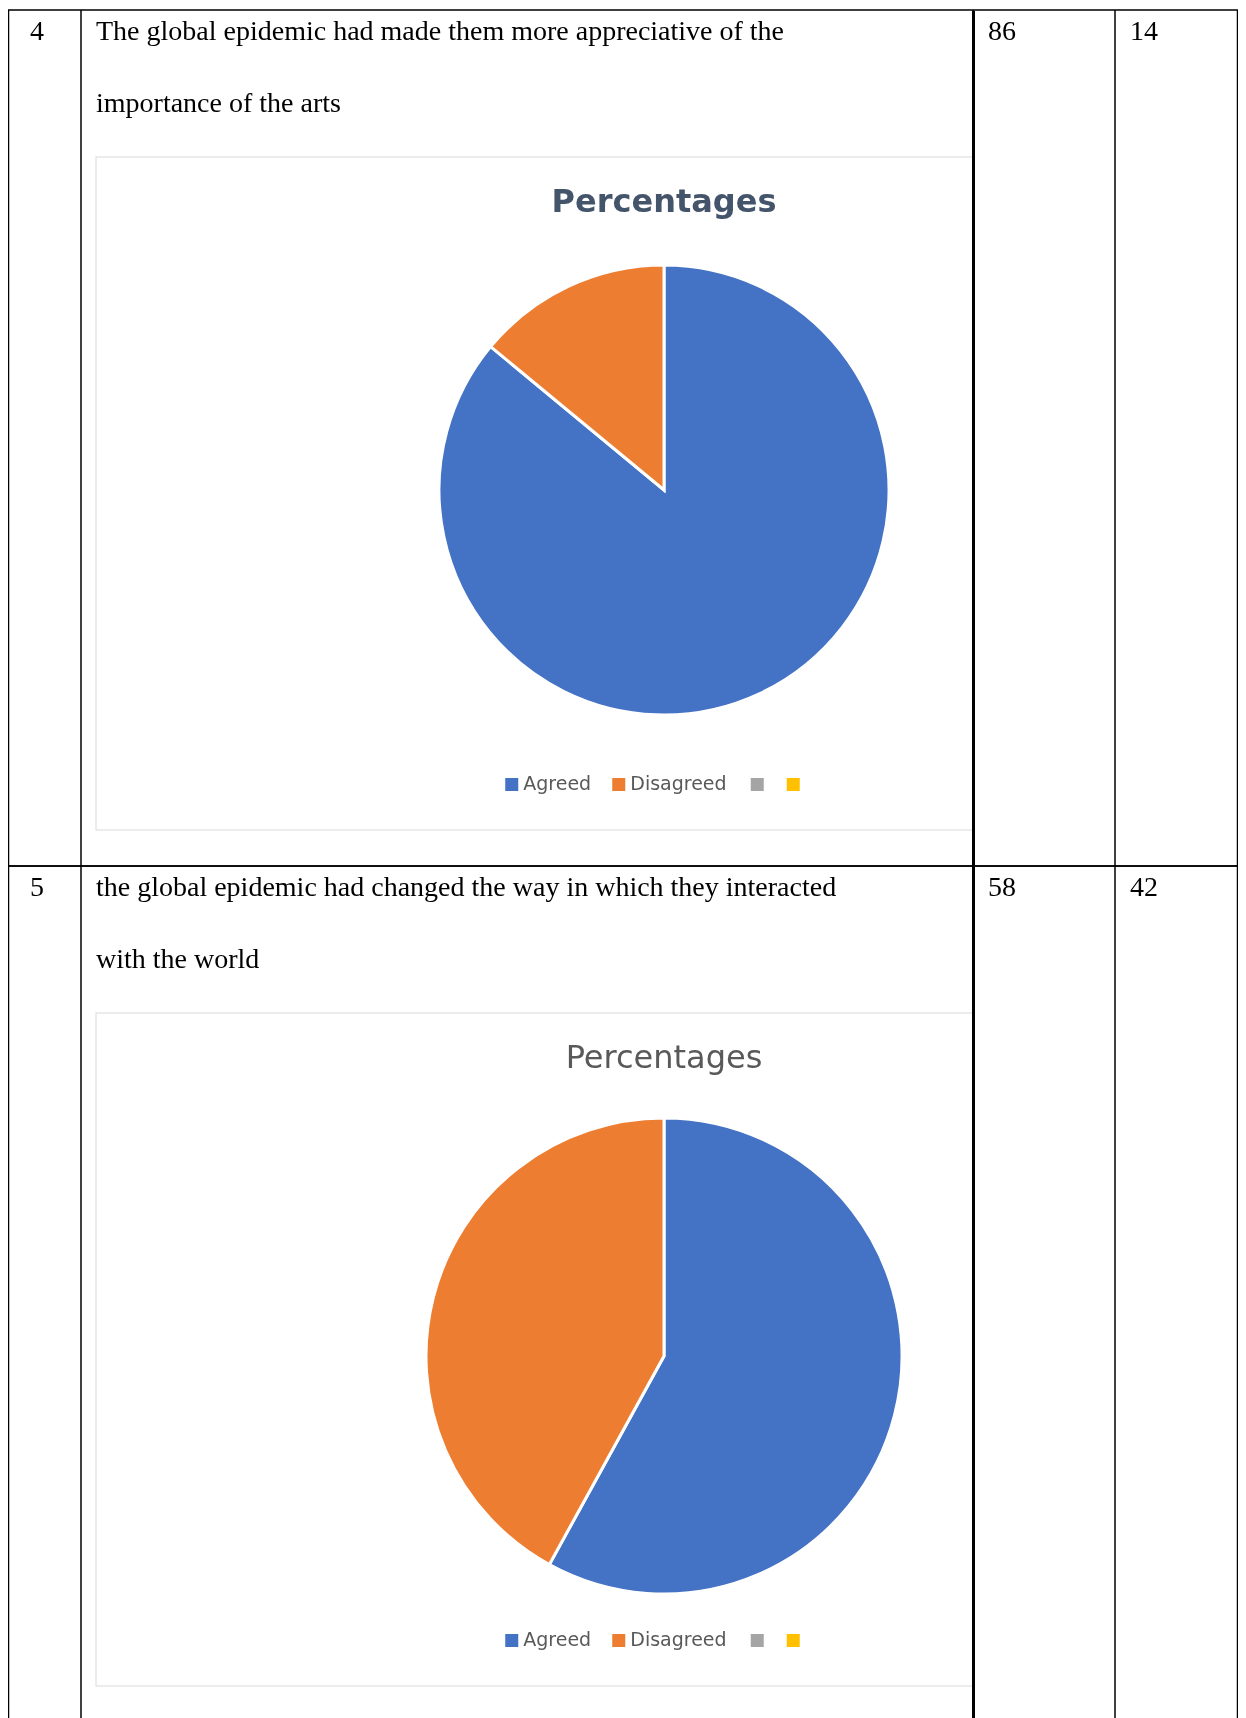 This screenshot has height=1718, width=1246. Describe the element at coordinates (1144, 30) in the screenshot. I see `text: 14` at that location.